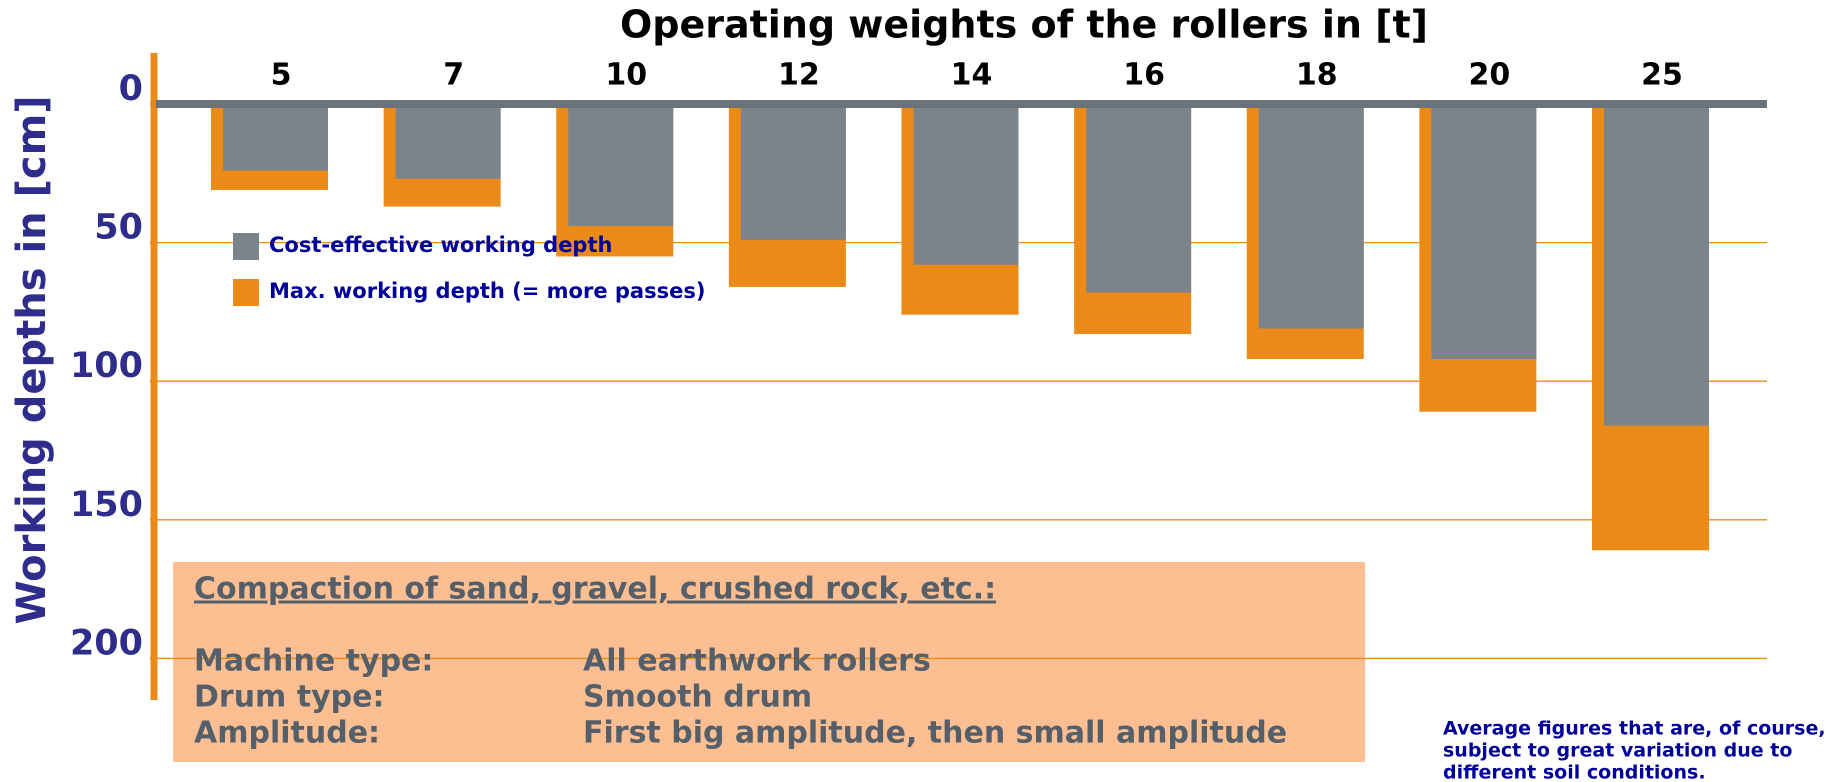  I want to click on note-line: Average figures that are, of course,, so click(1634, 729).